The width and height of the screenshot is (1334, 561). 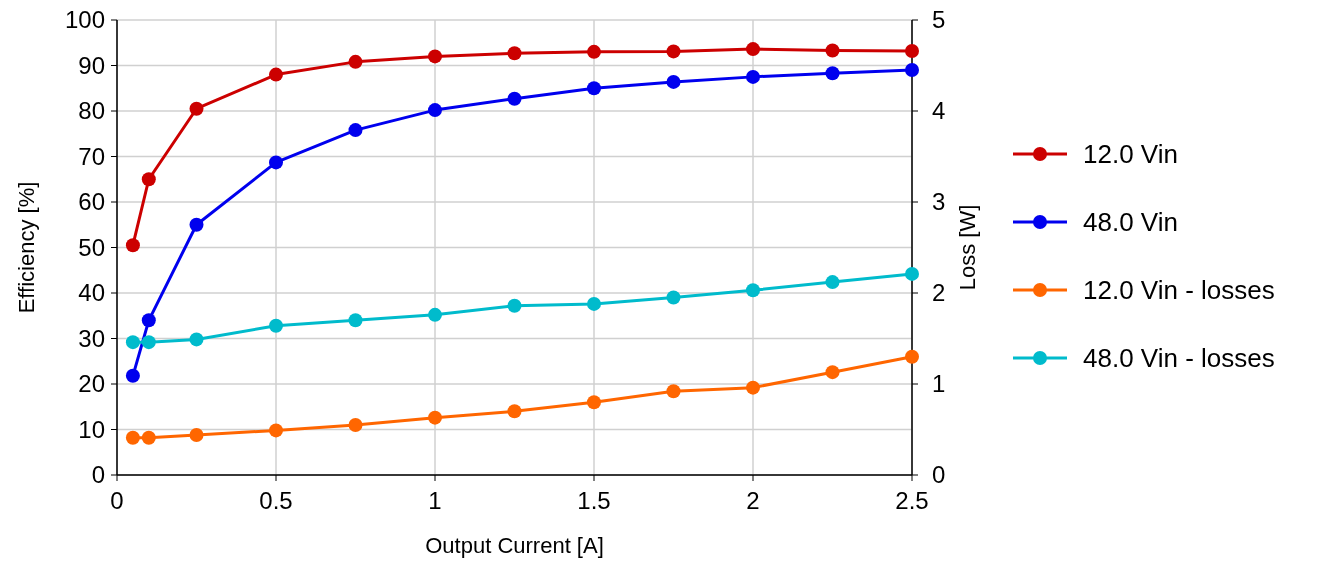 What do you see at coordinates (1130, 222) in the screenshot?
I see `legend-label: 48.0 Vin` at bounding box center [1130, 222].